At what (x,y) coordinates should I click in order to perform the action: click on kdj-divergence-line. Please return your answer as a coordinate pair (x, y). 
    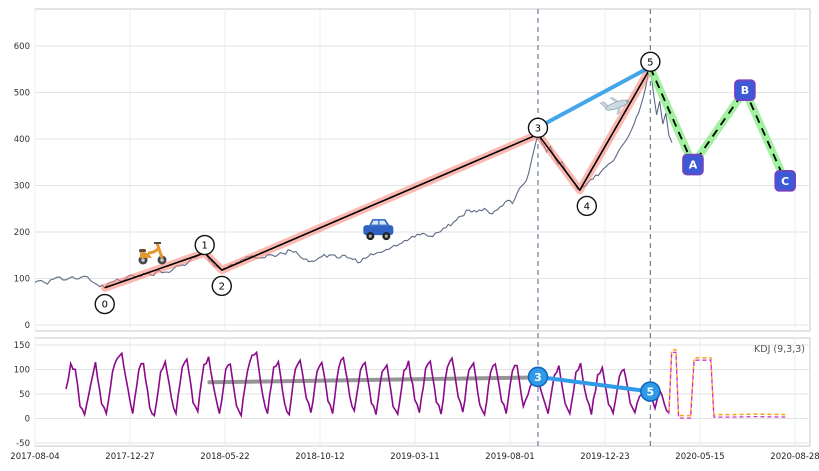
    Looking at the image, I should click on (594, 384).